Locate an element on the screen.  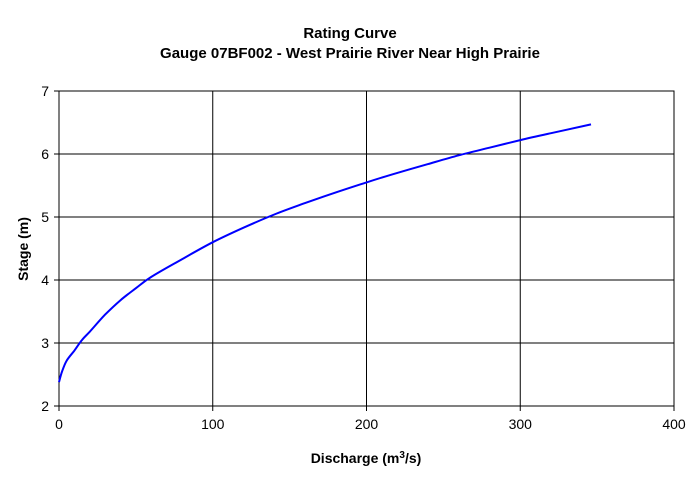
y-tick-label-2: 4 is located at coordinates (45, 280).